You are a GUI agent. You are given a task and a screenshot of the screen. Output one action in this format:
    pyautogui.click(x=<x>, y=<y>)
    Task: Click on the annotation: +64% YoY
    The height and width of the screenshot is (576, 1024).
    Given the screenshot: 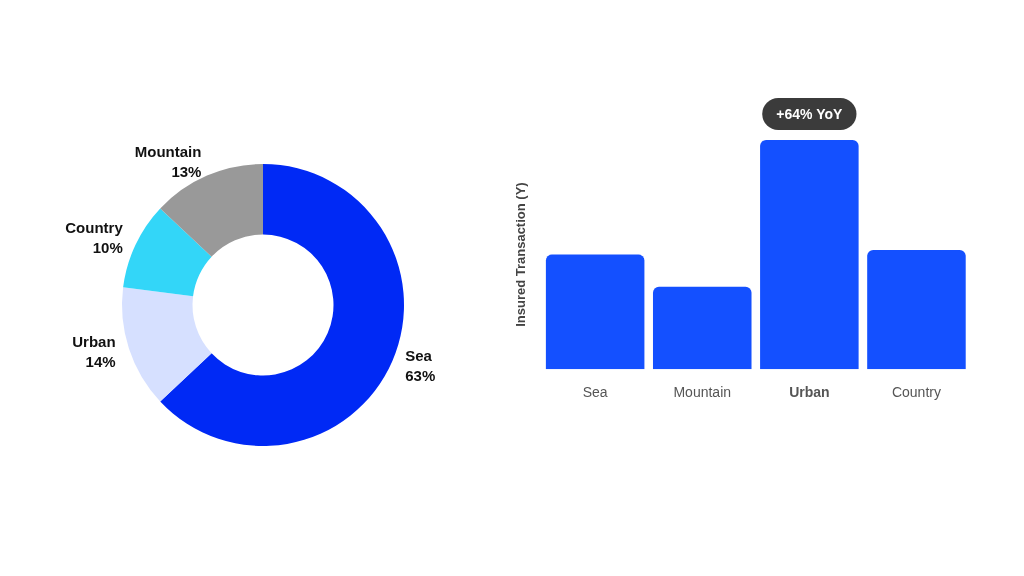 What is the action you would take?
    pyautogui.click(x=810, y=113)
    